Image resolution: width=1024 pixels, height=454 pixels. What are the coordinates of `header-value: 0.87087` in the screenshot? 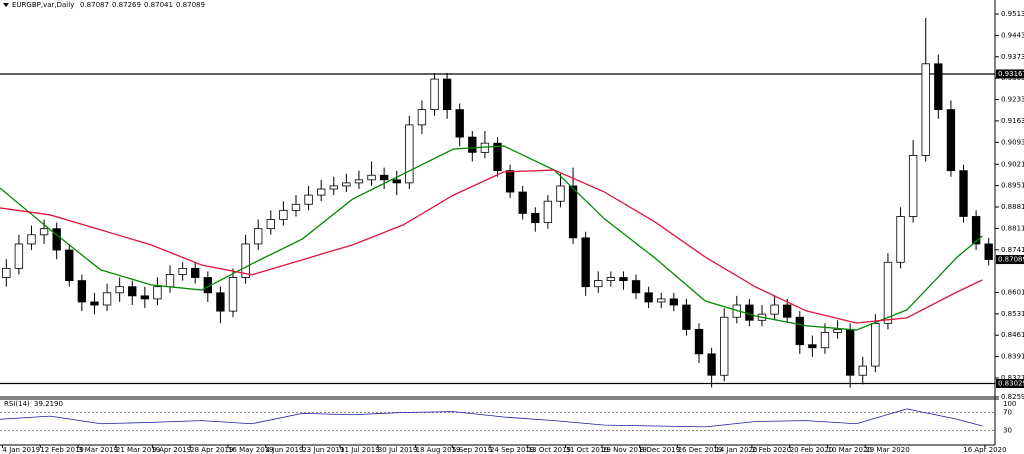 It's located at (94, 5).